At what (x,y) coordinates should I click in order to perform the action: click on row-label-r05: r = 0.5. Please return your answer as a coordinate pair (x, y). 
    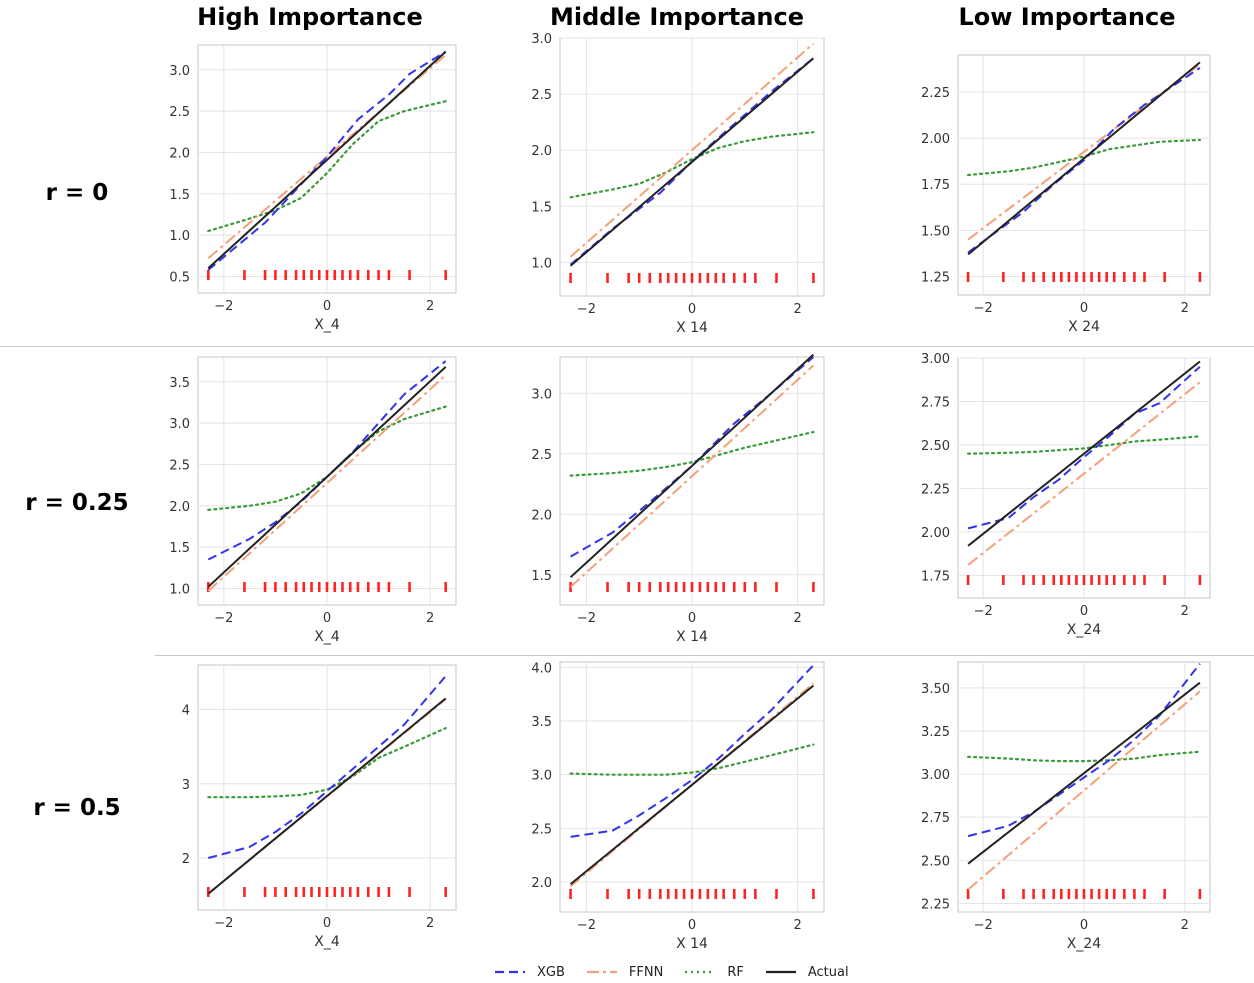
    Looking at the image, I should click on (77, 808).